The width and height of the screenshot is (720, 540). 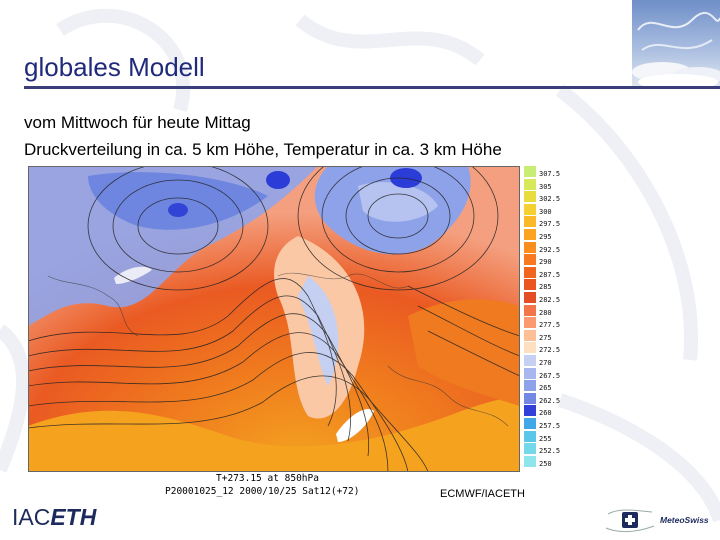 What do you see at coordinates (550, 300) in the screenshot?
I see `legend-label: 282.5` at bounding box center [550, 300].